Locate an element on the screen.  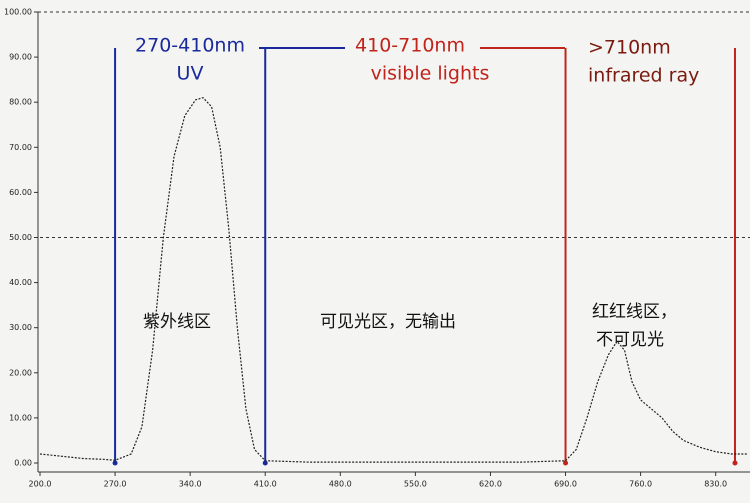
visible-zh: 可见光区，无输出 is located at coordinates (388, 322).